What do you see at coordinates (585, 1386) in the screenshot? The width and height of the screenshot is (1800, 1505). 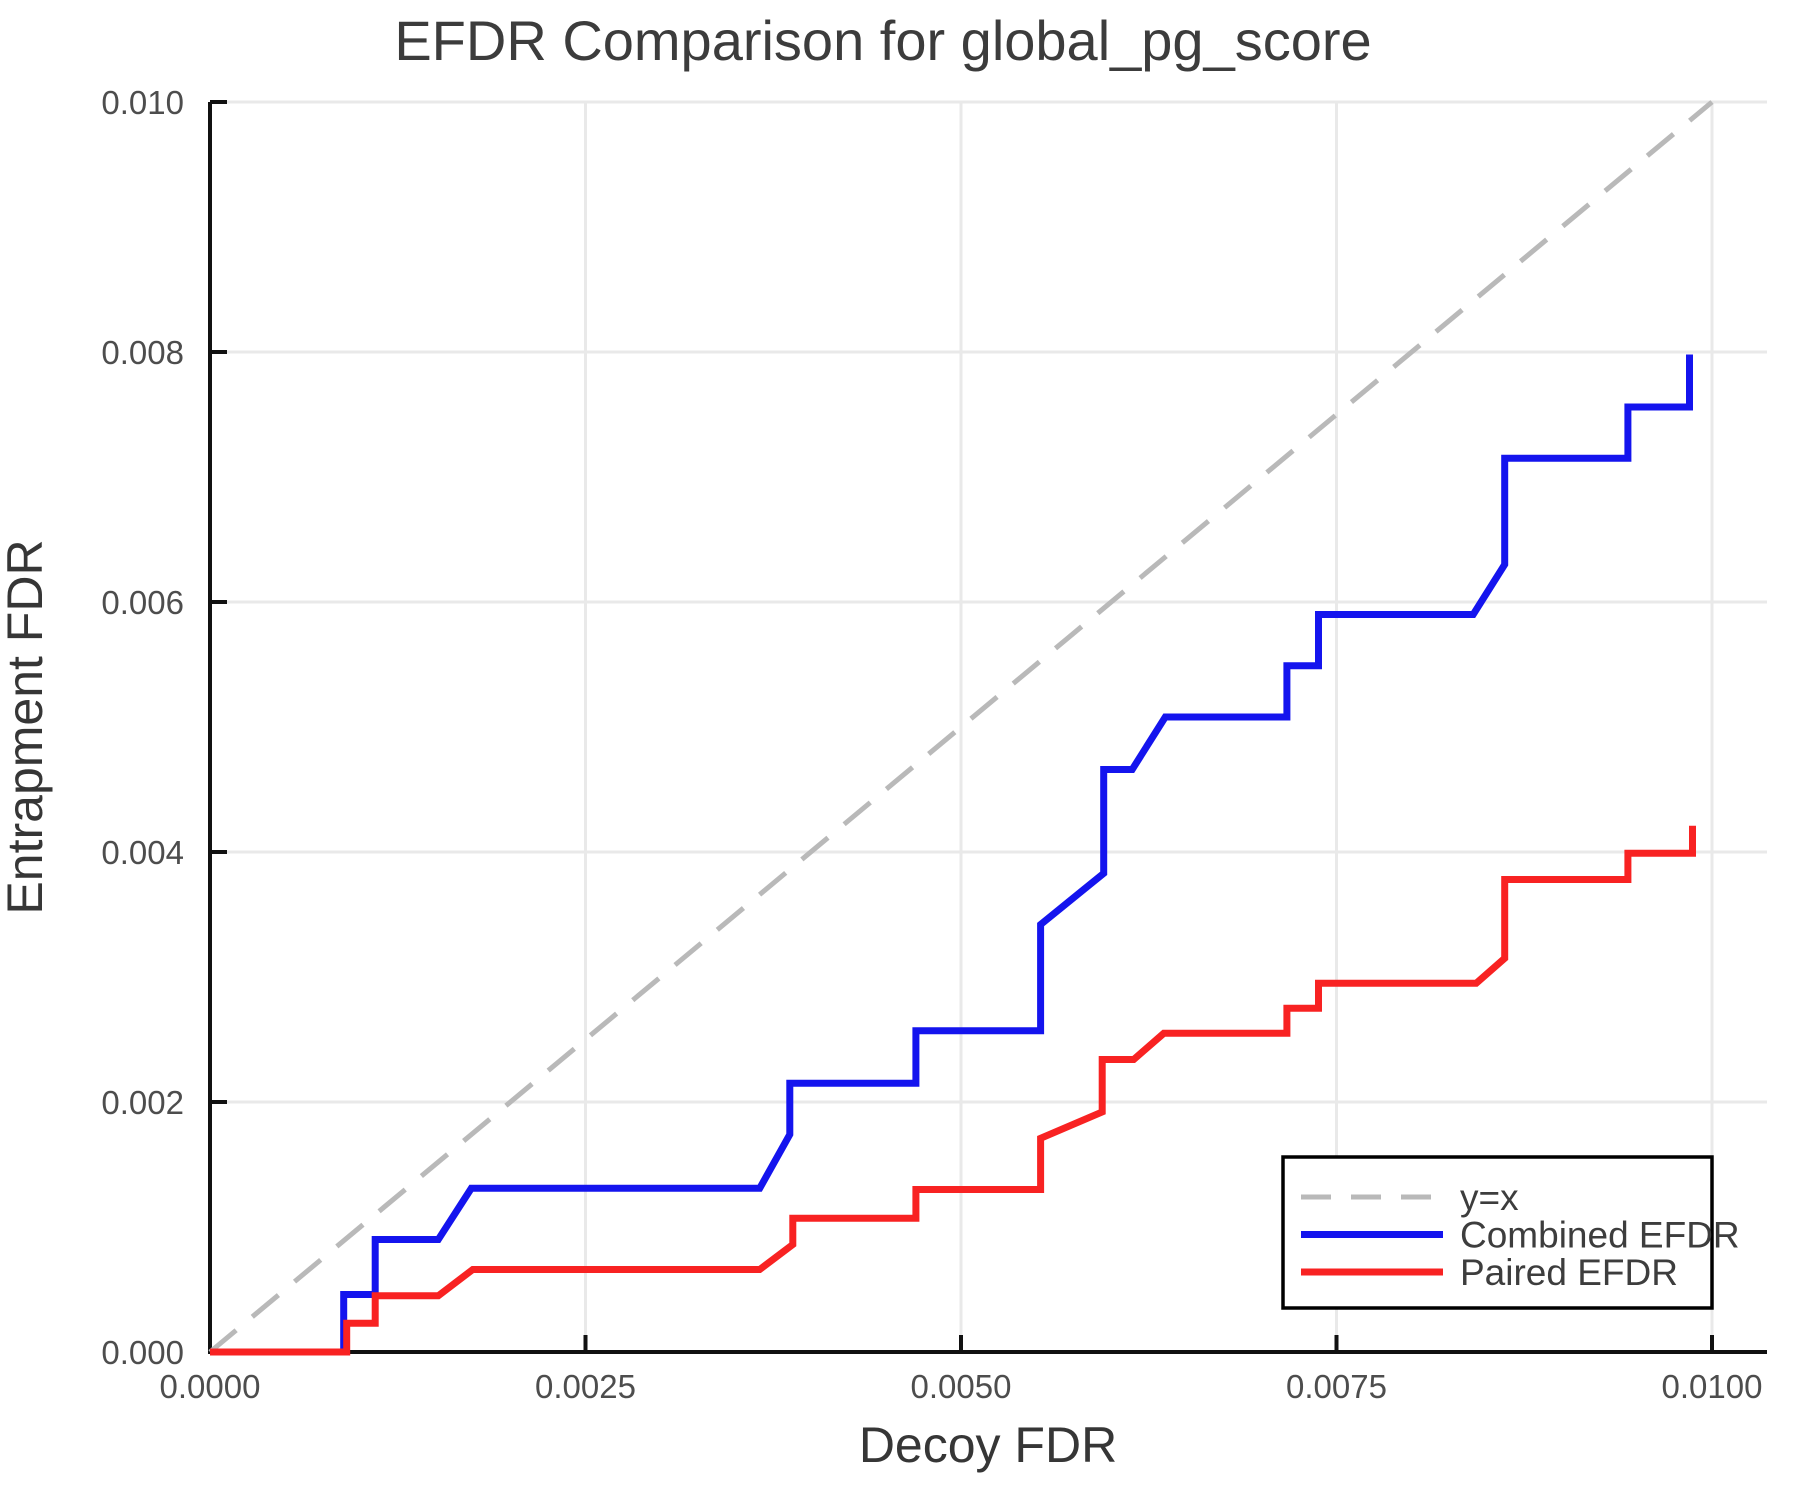 I see `x-tick-label: 0.0025` at bounding box center [585, 1386].